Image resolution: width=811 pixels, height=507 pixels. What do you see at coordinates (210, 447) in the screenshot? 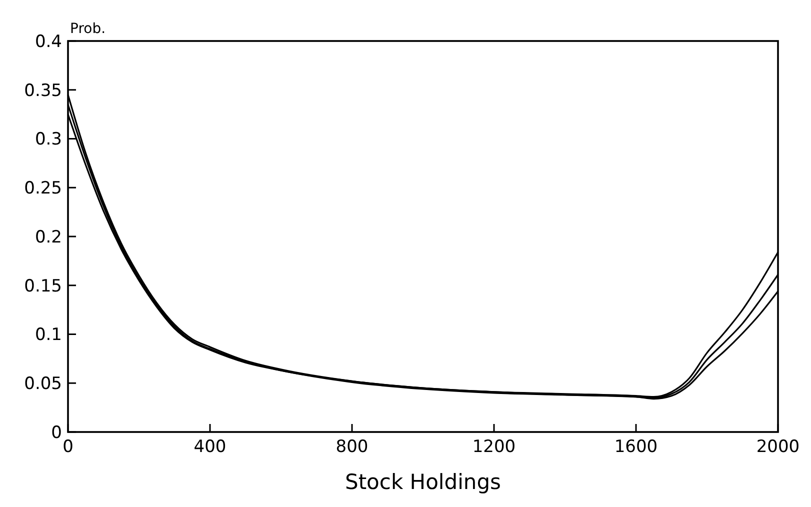
I see `x-tick-label: 400` at bounding box center [210, 447].